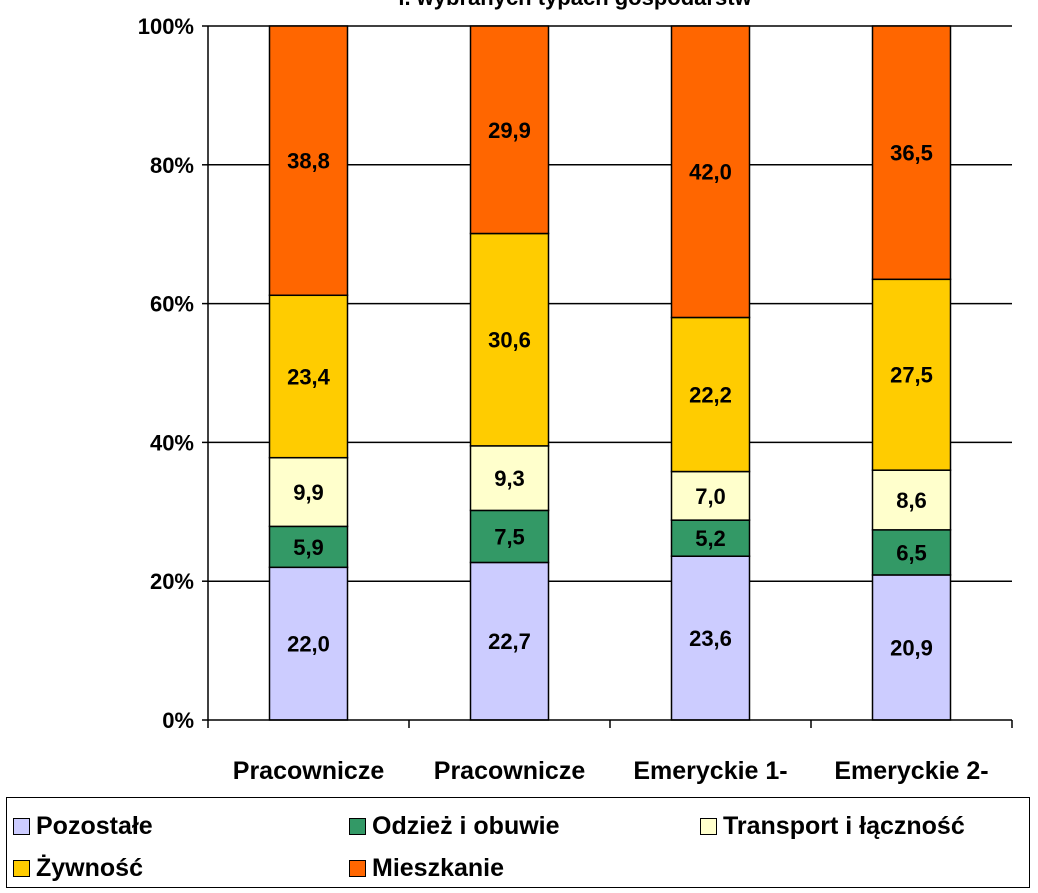  I want to click on legend-label: Transport i łączność, so click(844, 826).